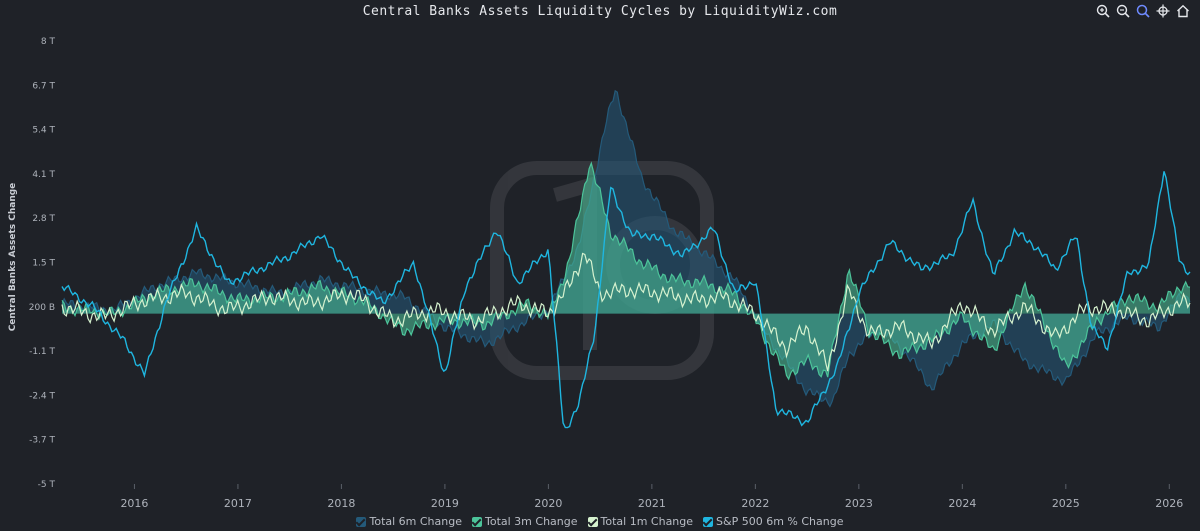  What do you see at coordinates (42, 441) in the screenshot?
I see `y-tick-label: -3.7 T` at bounding box center [42, 441].